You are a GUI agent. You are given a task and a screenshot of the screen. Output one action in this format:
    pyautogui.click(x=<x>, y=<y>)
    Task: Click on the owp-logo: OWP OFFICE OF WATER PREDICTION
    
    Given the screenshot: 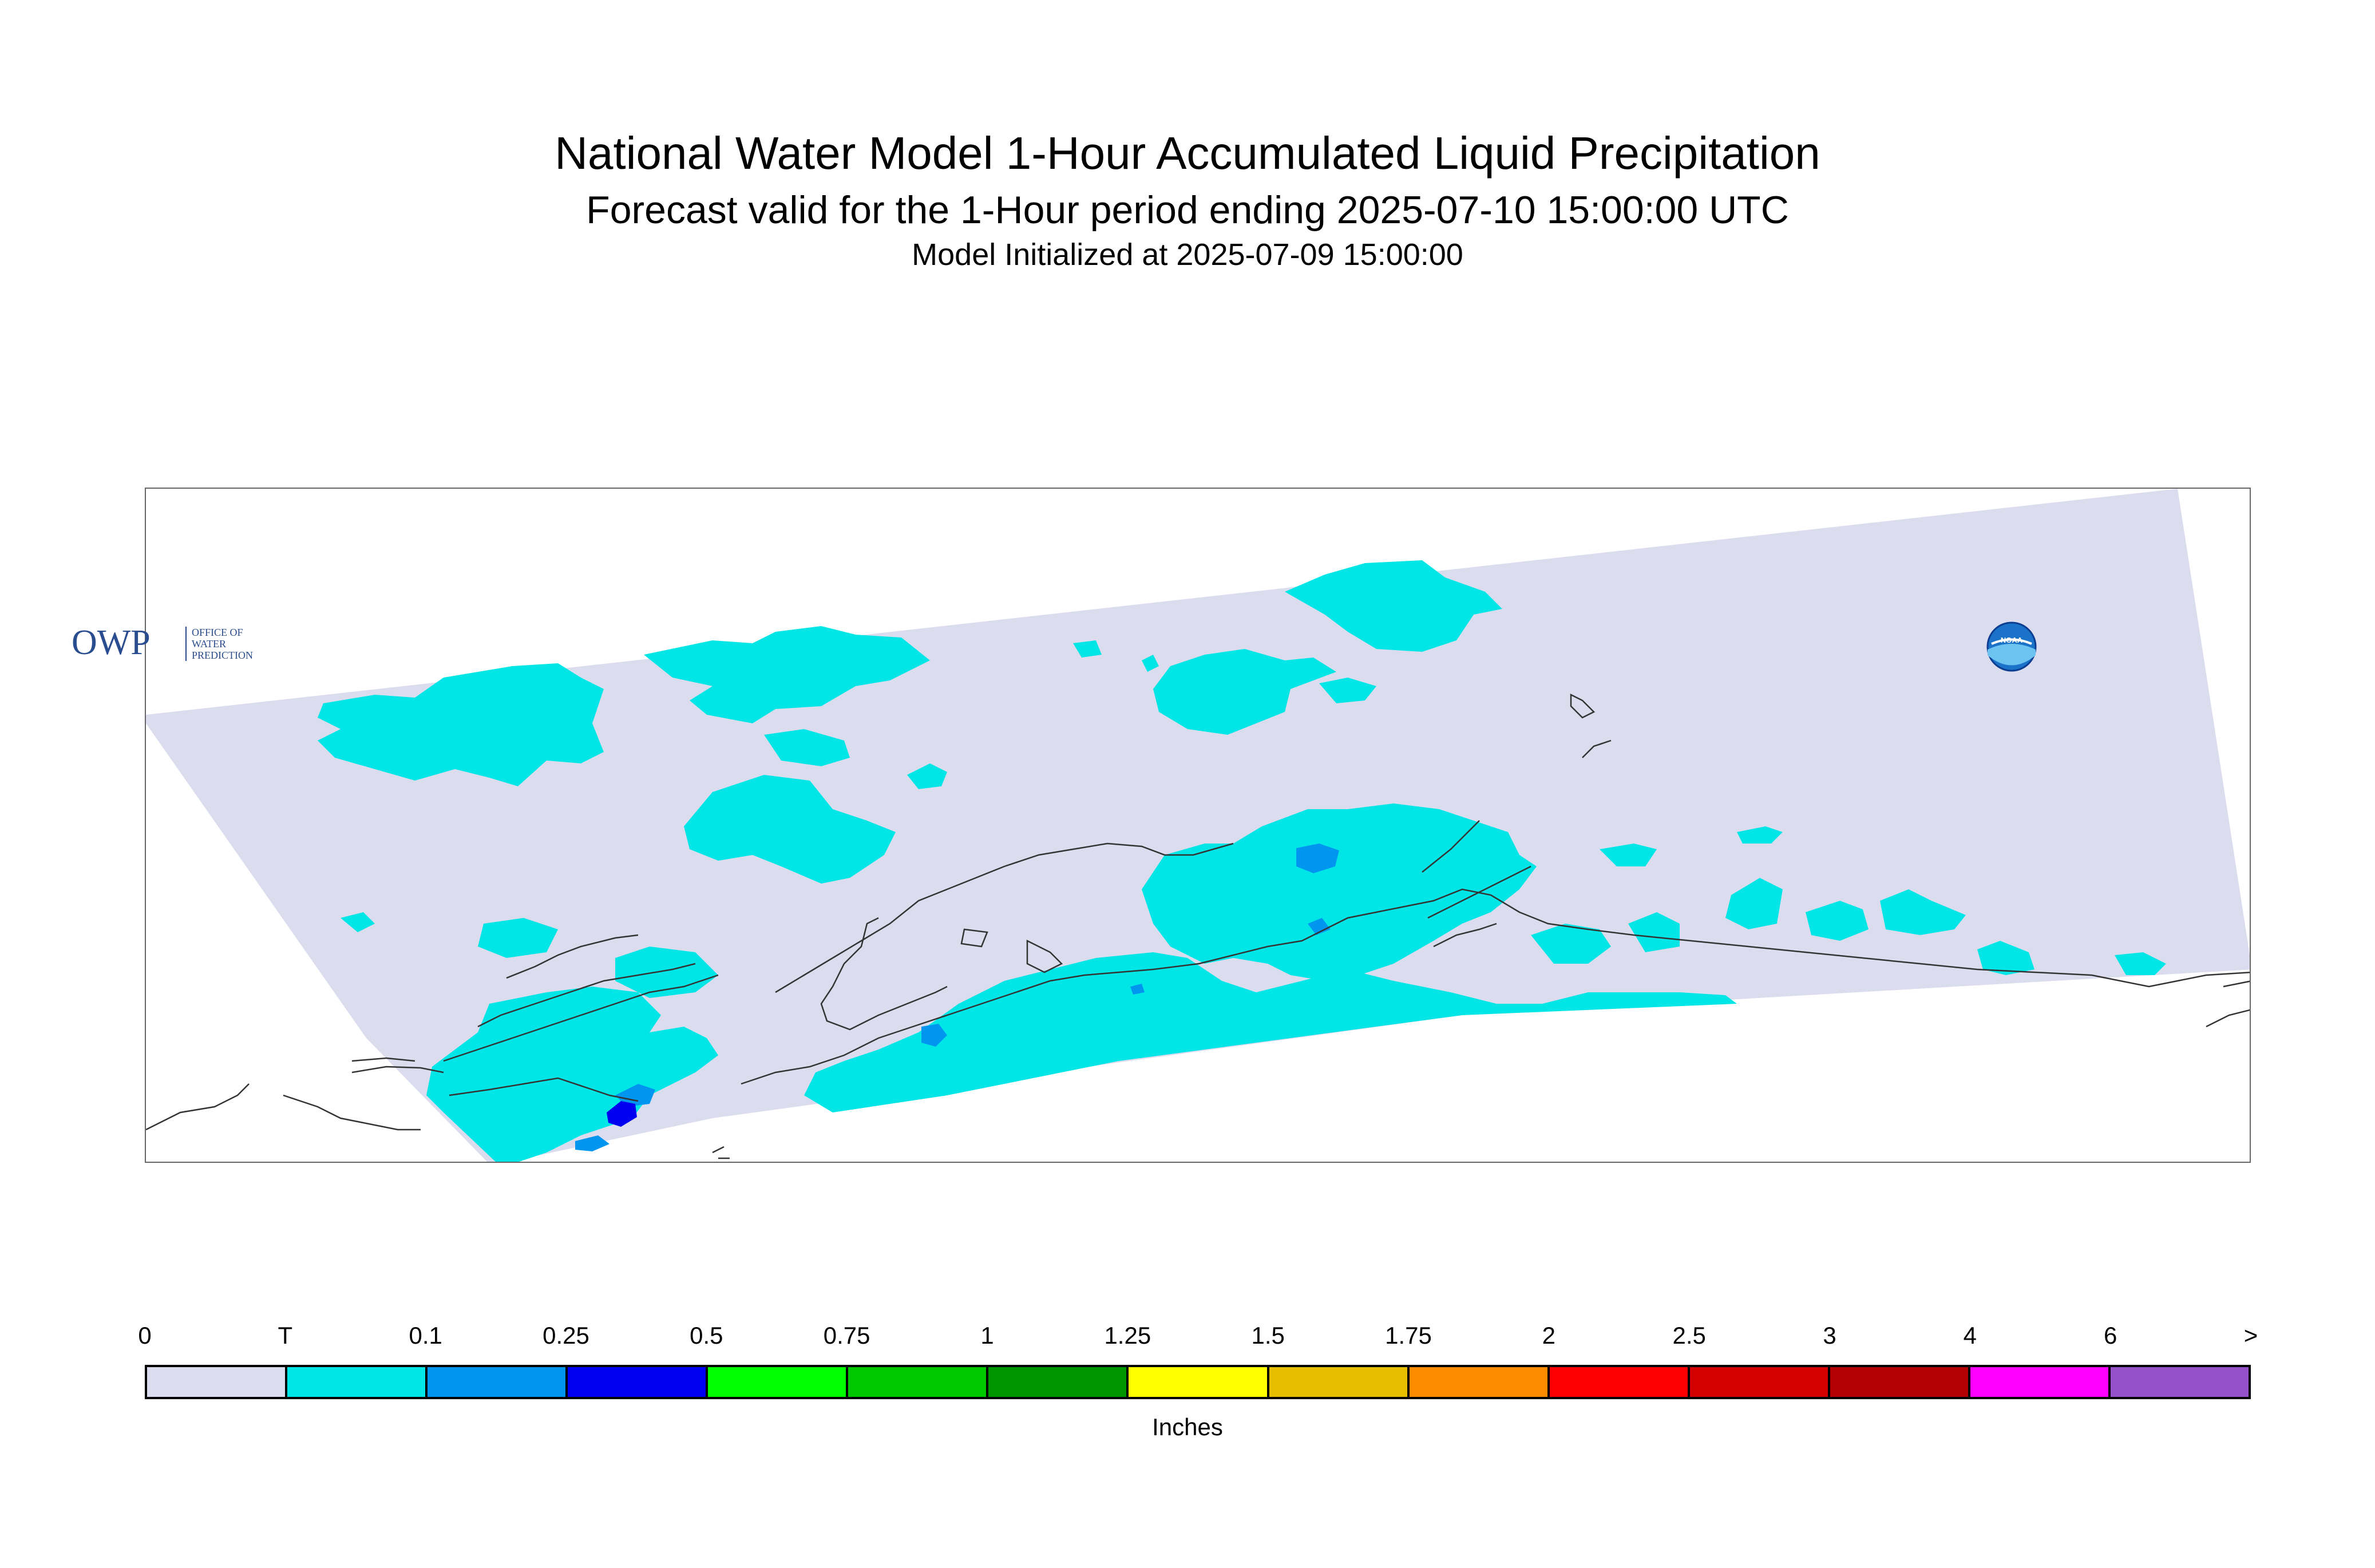 What is the action you would take?
    pyautogui.click(x=163, y=642)
    